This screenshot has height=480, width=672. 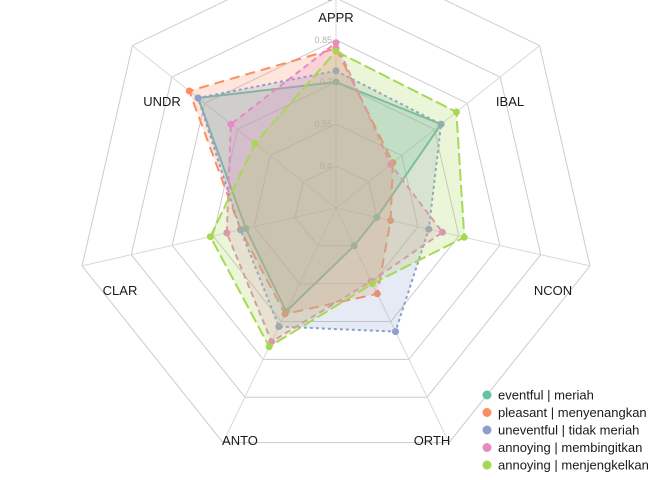 I want to click on legend-label: pleasant | menyenangkan, so click(x=572, y=412).